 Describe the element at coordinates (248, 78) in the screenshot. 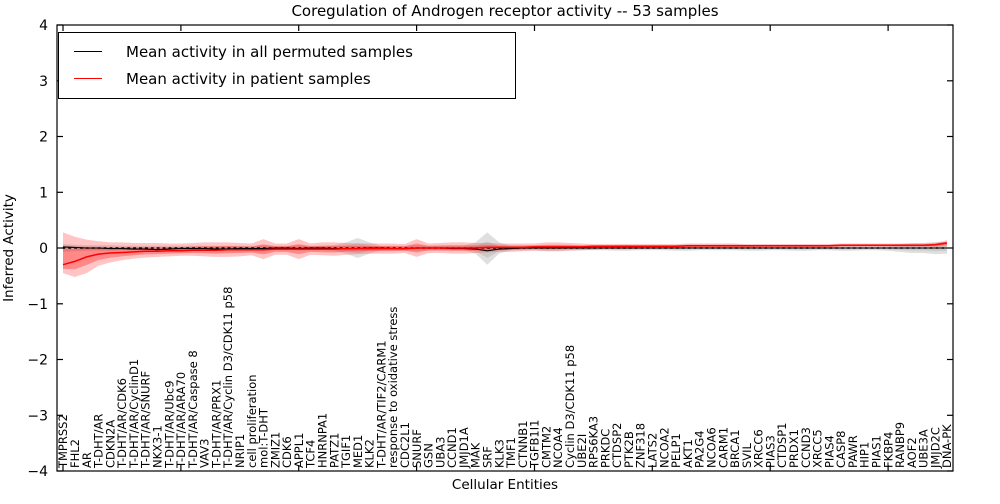

I see `legend-label-patient: Mean activity in patient samples` at that location.